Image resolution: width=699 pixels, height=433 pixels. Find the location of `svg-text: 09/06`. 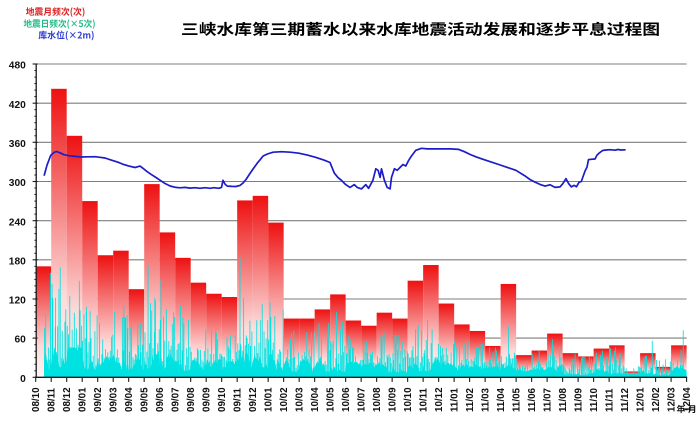

svg-text: 09/06 is located at coordinates (160, 399).